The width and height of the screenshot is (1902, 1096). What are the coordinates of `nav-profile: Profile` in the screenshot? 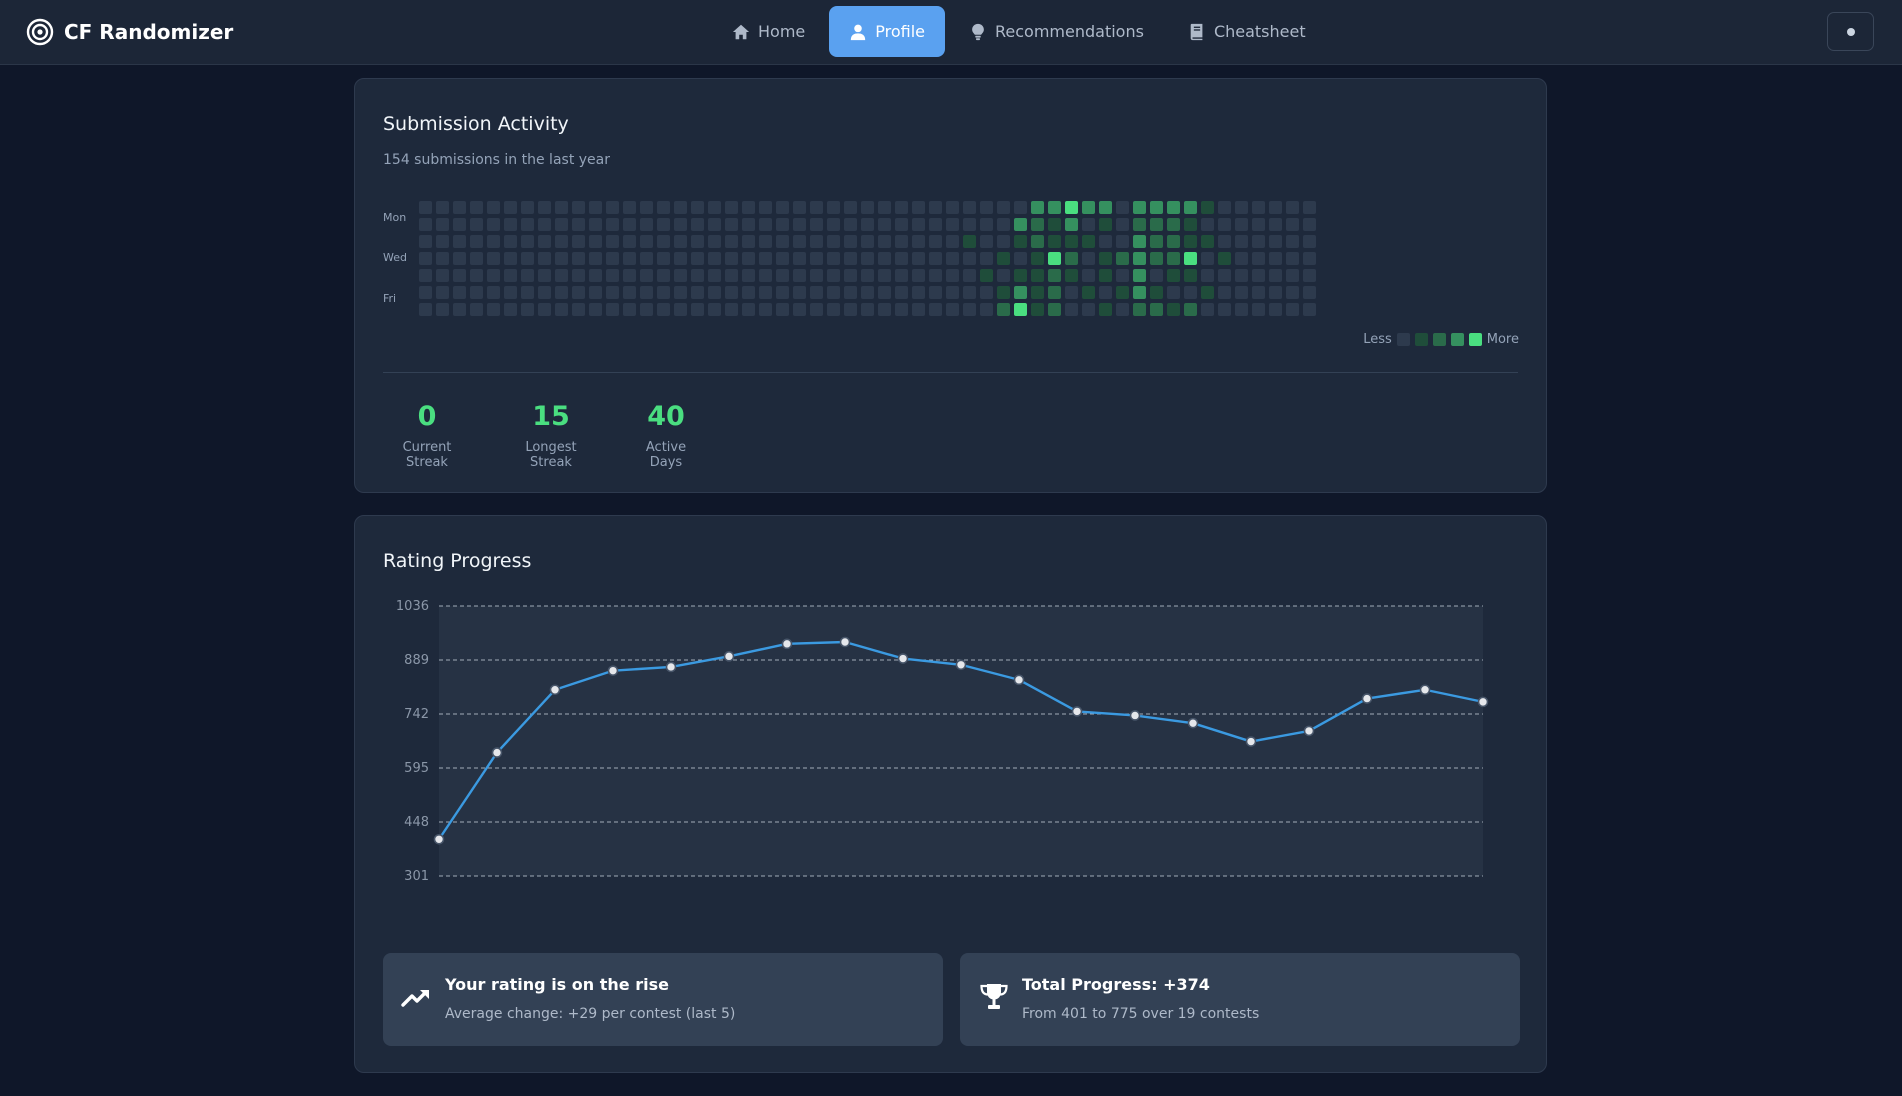 It's located at (887, 31).